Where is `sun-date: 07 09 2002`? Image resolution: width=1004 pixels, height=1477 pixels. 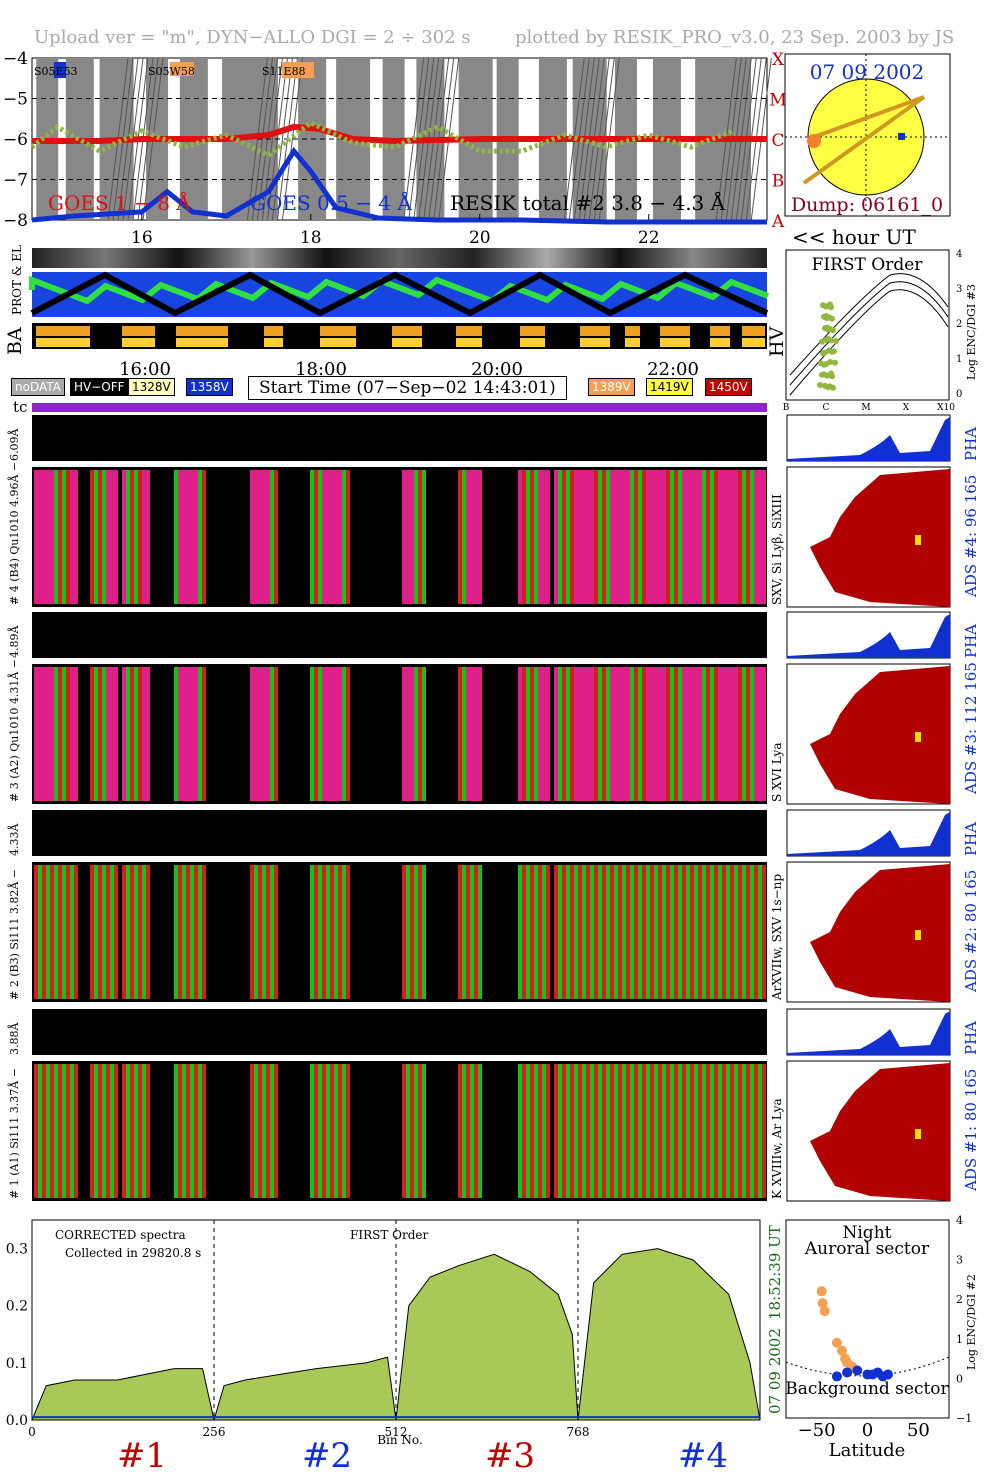 sun-date: 07 09 2002 is located at coordinates (867, 72).